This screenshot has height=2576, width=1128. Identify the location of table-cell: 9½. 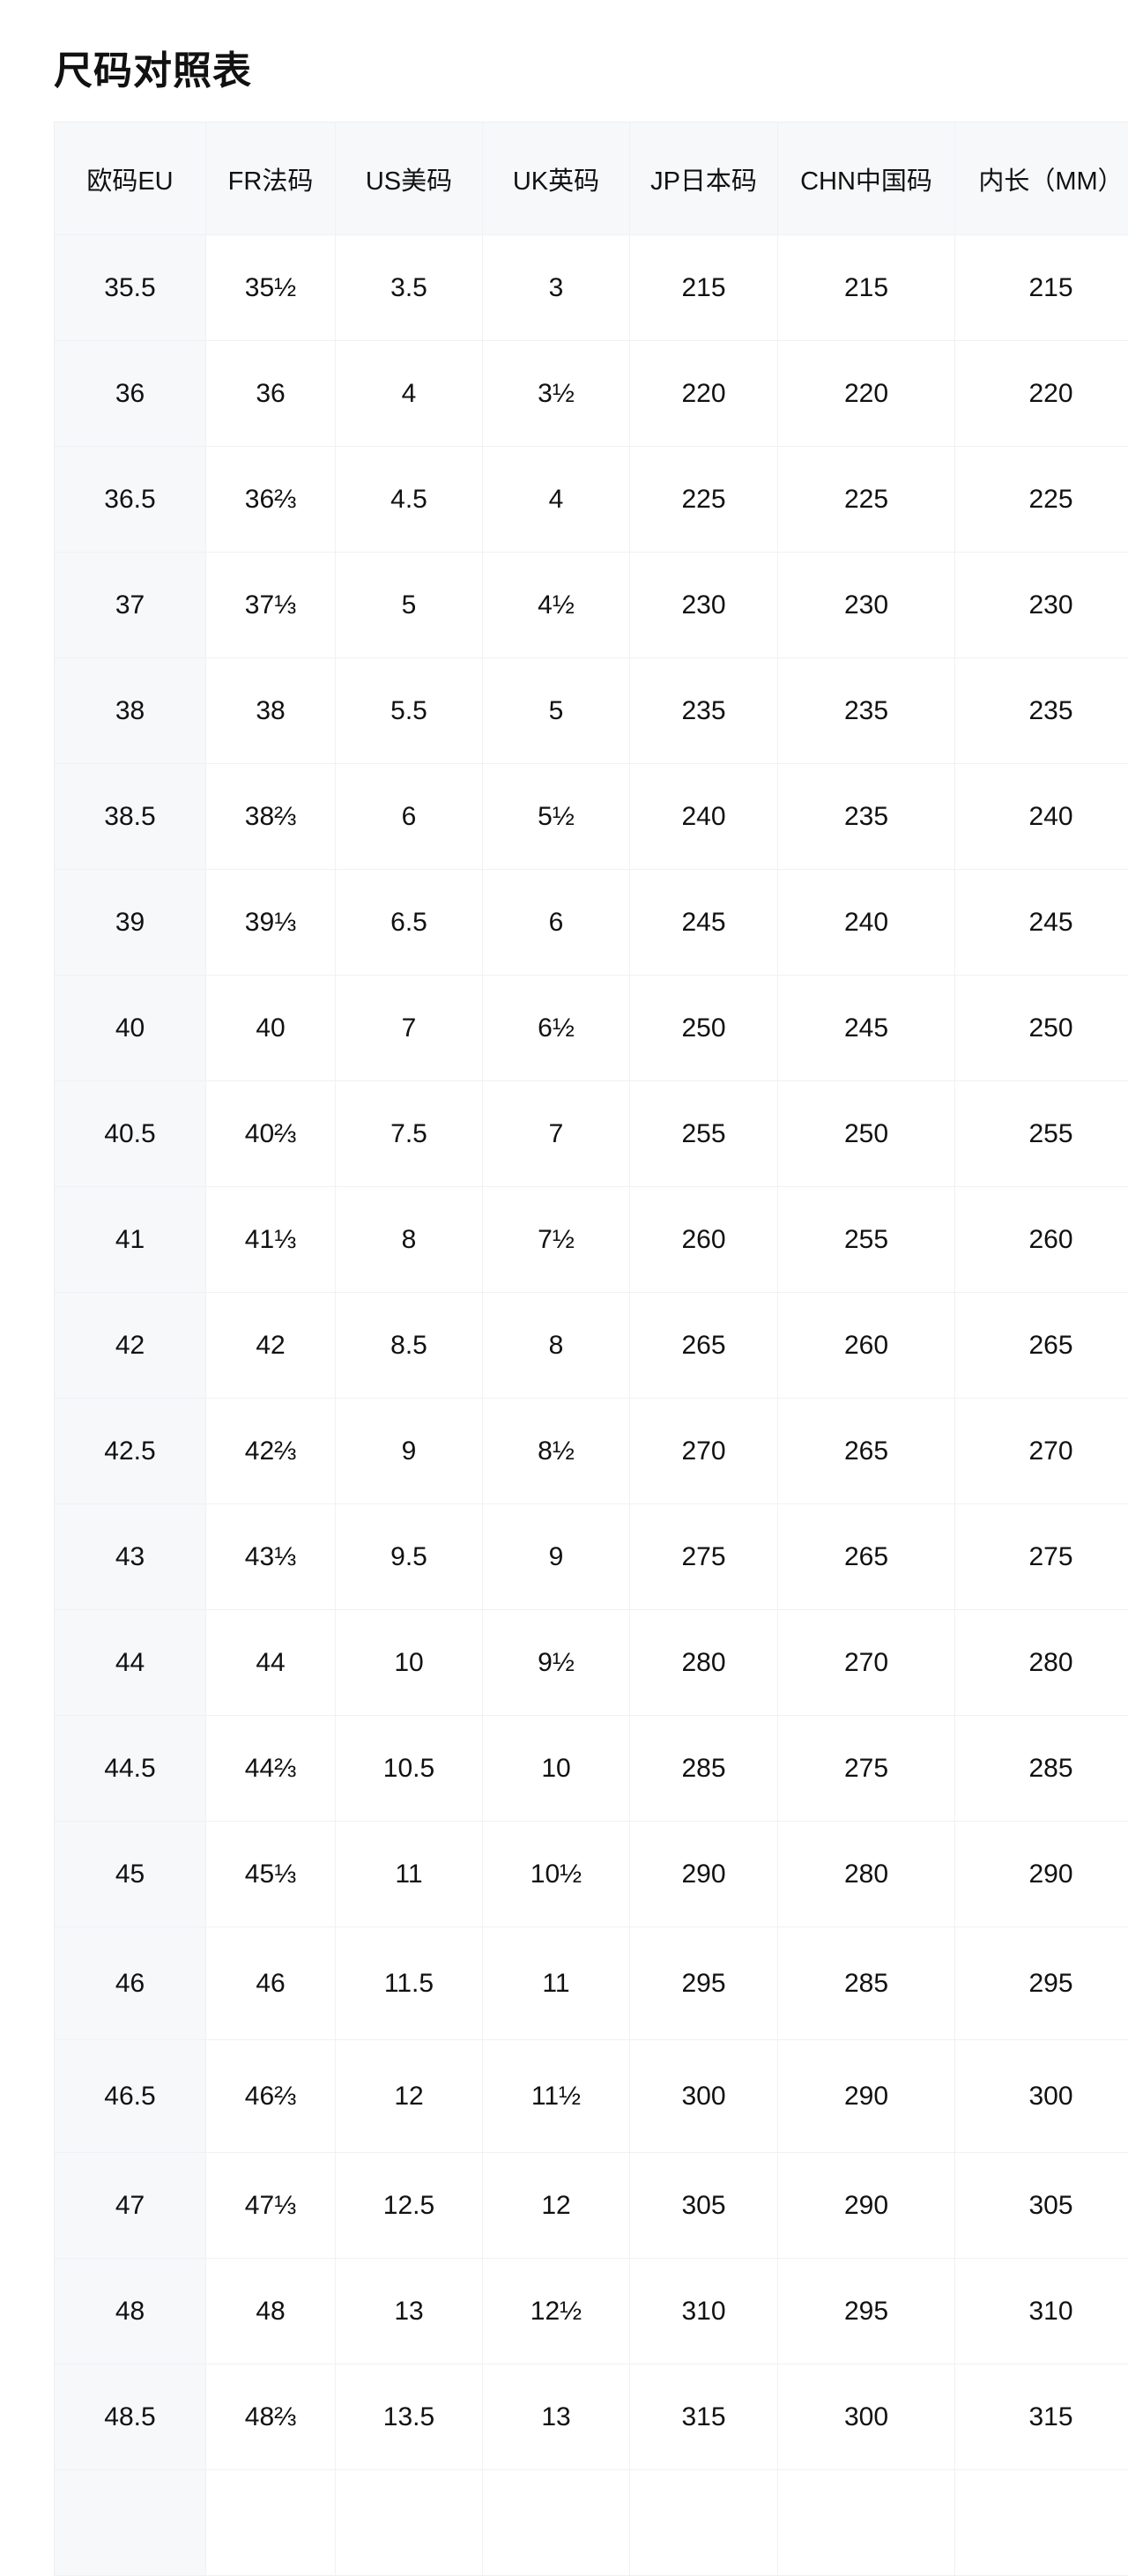
(556, 1662).